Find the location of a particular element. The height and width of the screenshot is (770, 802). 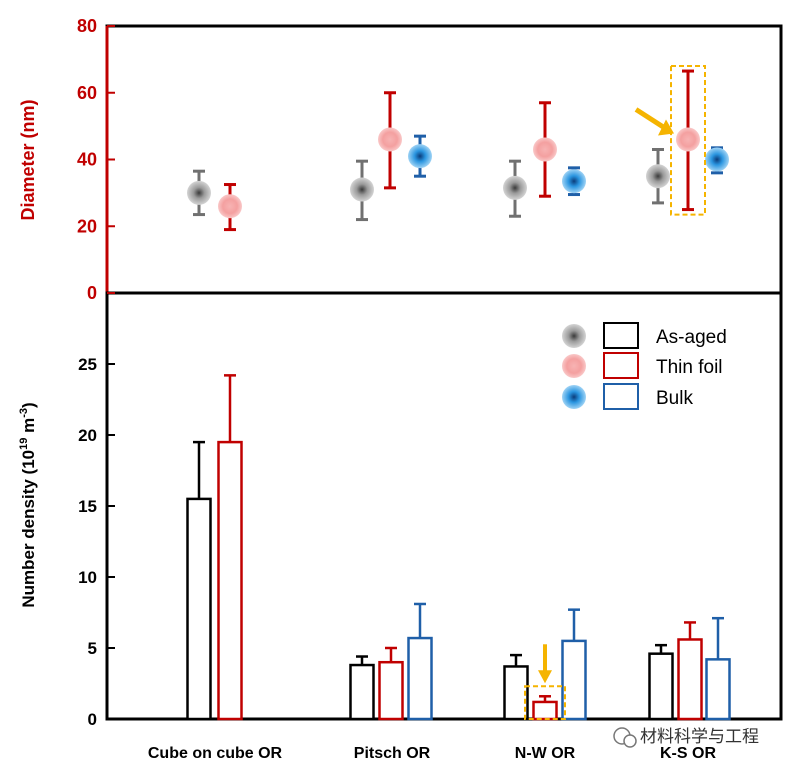

bottom-tick-label: 0 is located at coordinates (92, 719).